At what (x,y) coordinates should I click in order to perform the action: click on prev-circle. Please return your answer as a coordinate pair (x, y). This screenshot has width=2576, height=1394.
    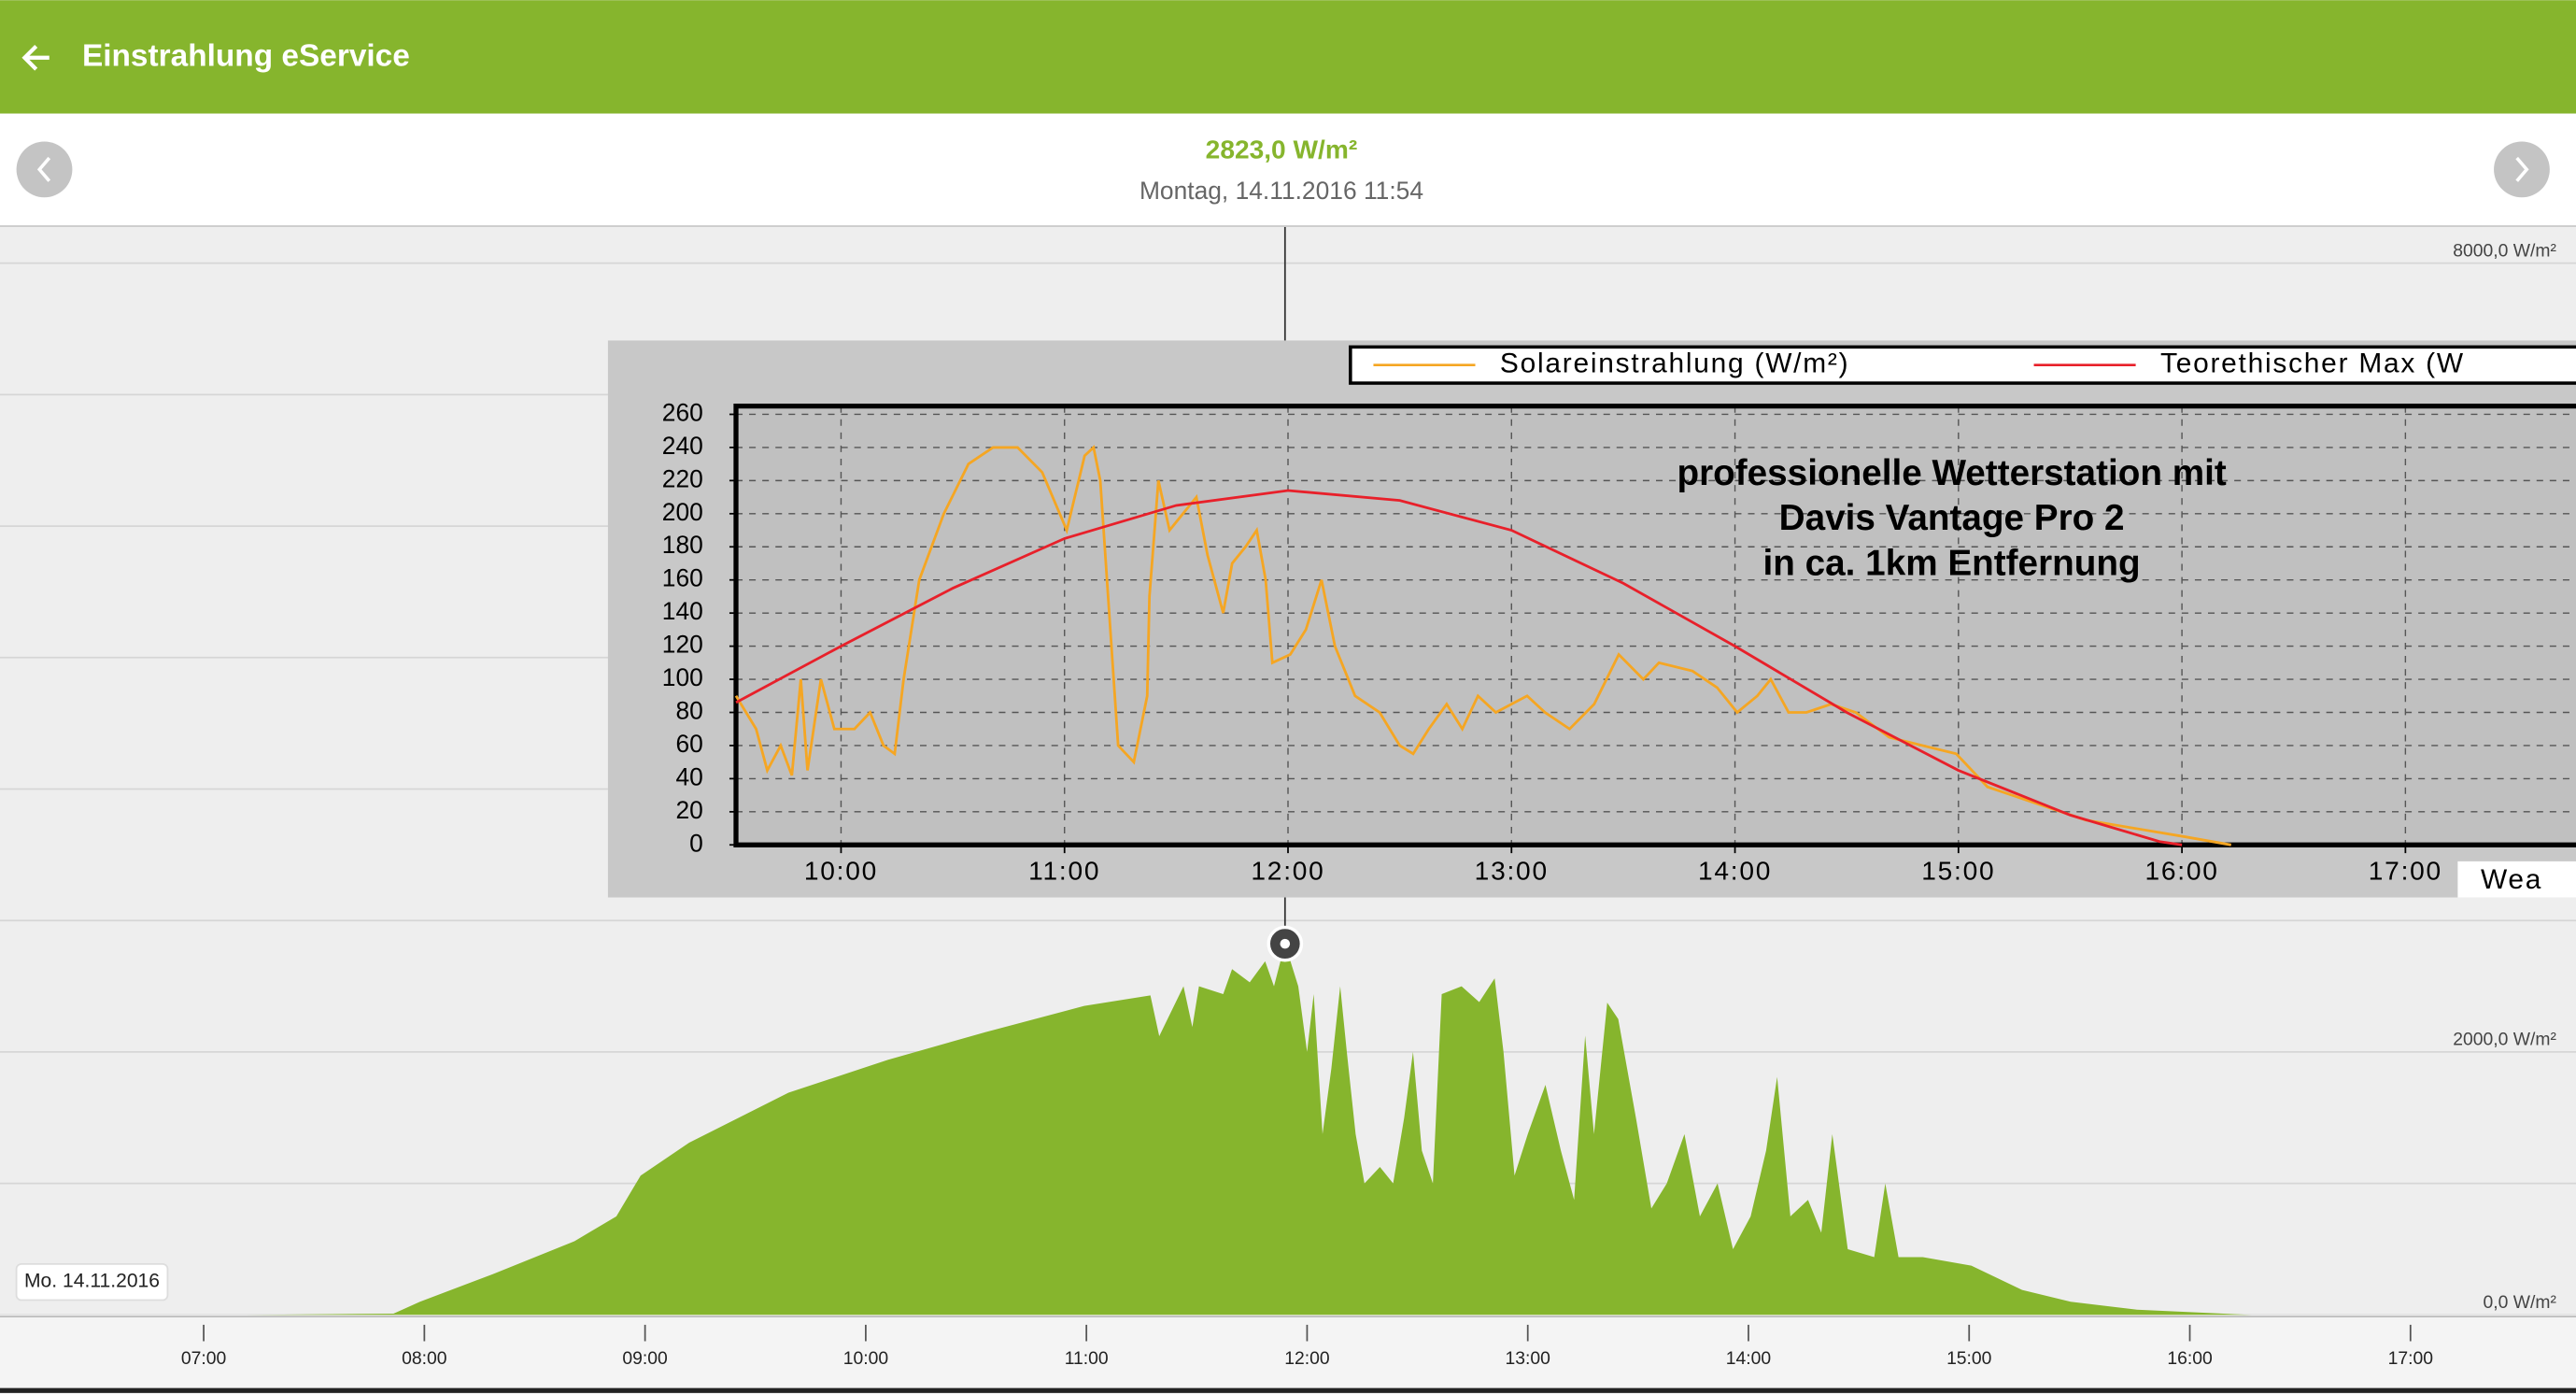
    Looking at the image, I should click on (44, 169).